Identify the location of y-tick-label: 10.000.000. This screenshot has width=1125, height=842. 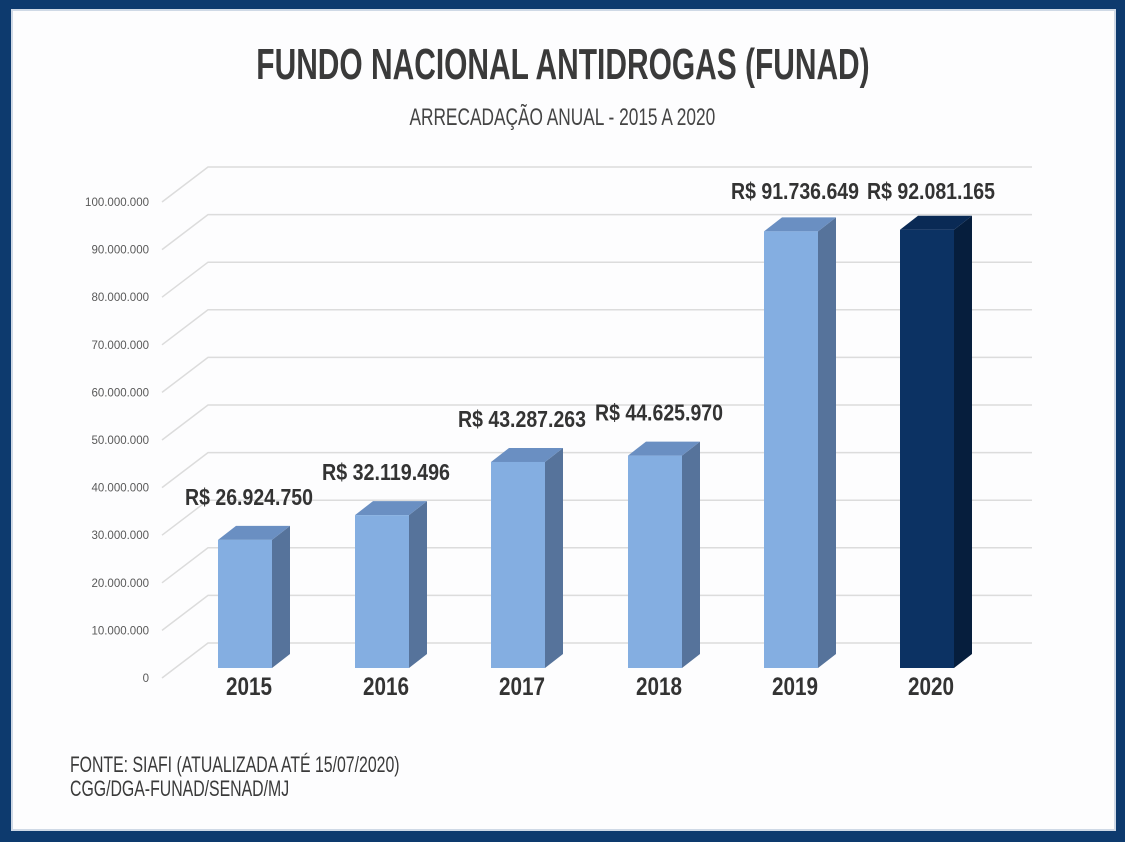
(120, 631).